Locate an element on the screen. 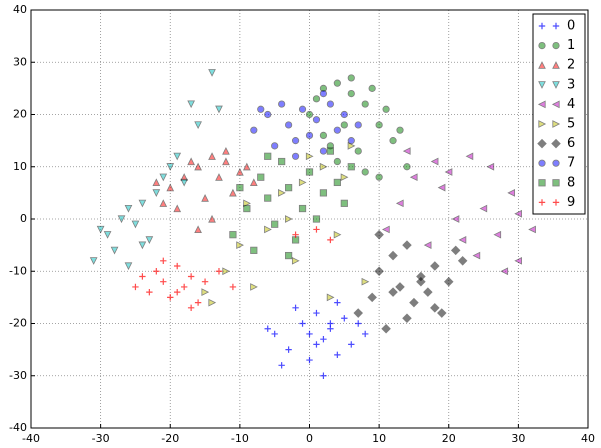 The width and height of the screenshot is (601, 448). legend-label: 3 is located at coordinates (571, 84).